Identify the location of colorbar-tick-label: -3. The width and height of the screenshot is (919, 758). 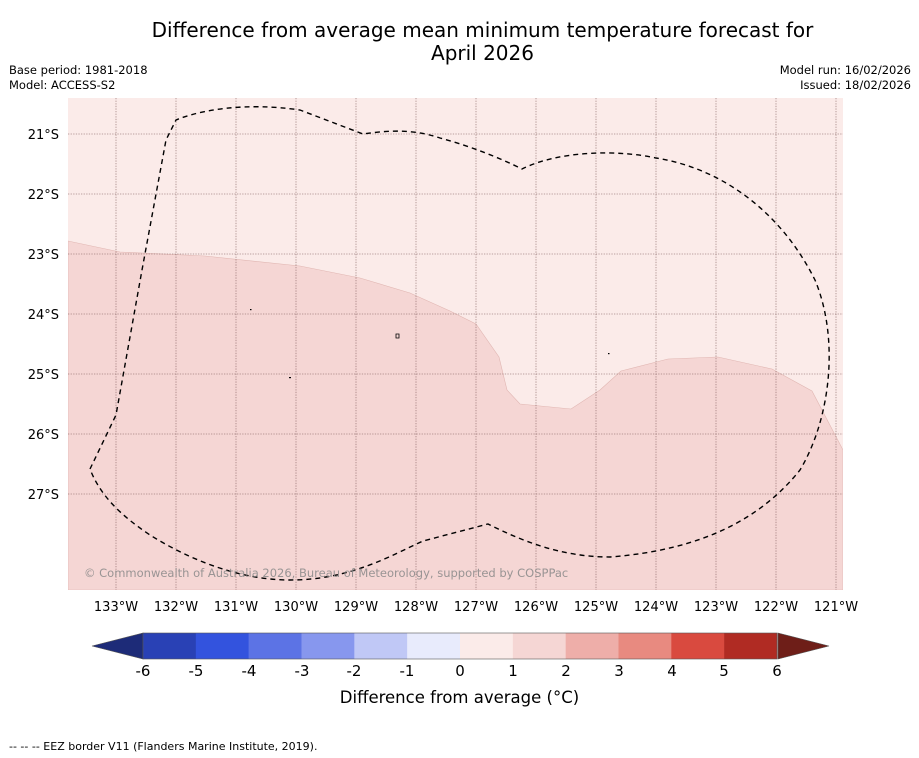
(302, 671).